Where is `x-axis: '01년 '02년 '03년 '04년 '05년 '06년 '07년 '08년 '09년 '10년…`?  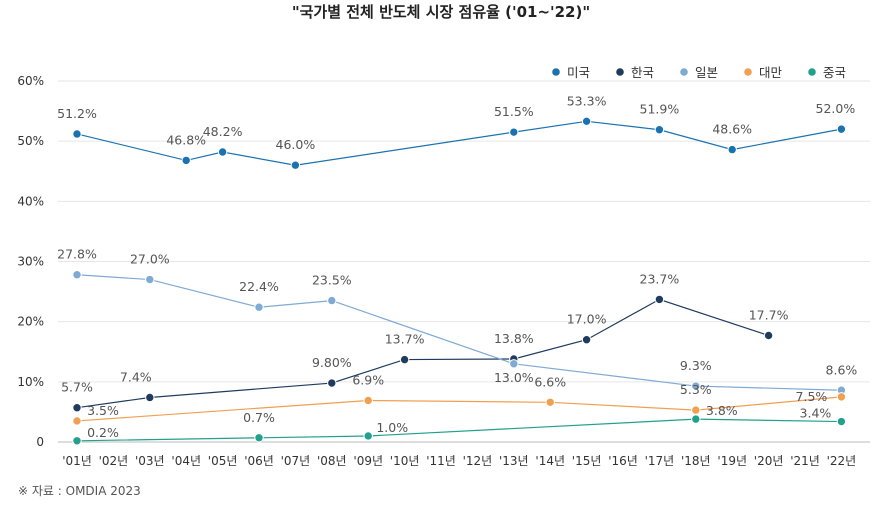 x-axis: '01년 '02년 '03년 '04년 '05년 '06년 '07년 '08년 '09년 '10년… is located at coordinates (464, 454).